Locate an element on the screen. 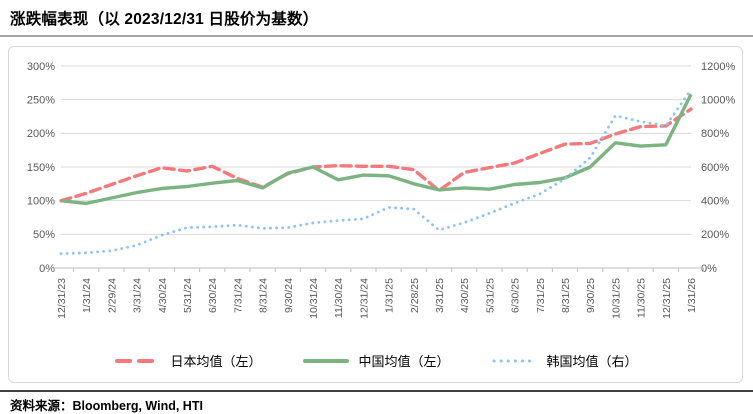 The width and height of the screenshot is (753, 414). svg-text: 12/31/24 is located at coordinates (364, 298).